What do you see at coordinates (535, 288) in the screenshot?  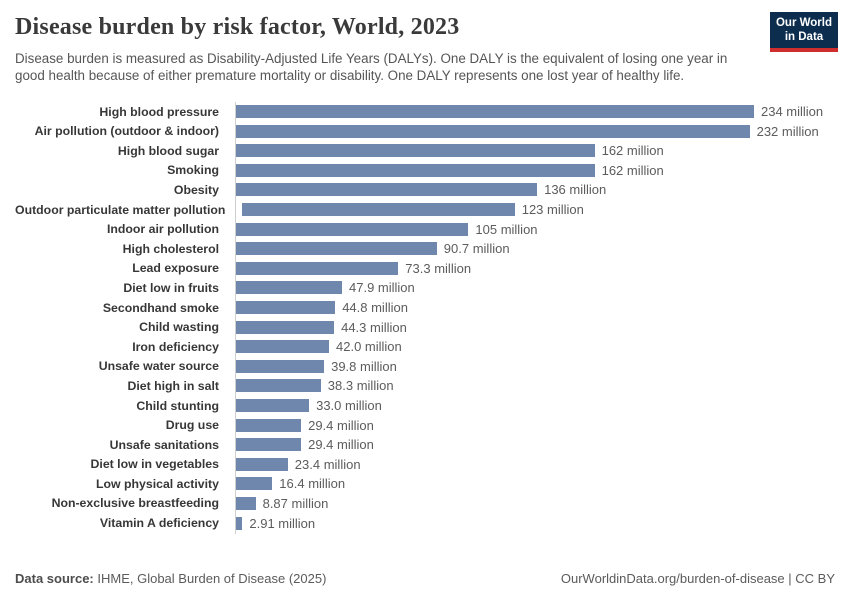 I see `bar-track: 47.9 million` at bounding box center [535, 288].